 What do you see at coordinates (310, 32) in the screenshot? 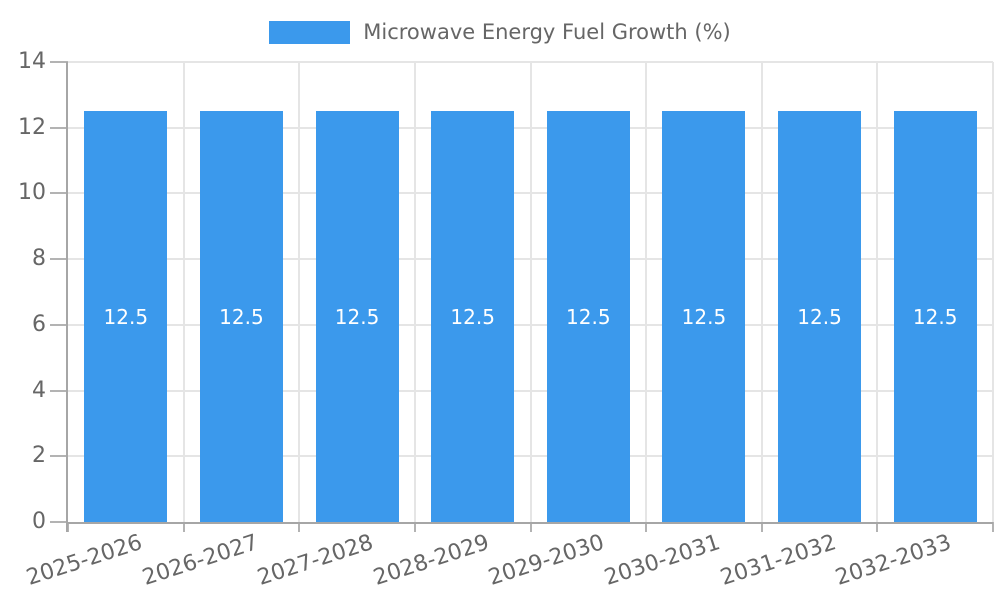
I see `legend-swatch` at bounding box center [310, 32].